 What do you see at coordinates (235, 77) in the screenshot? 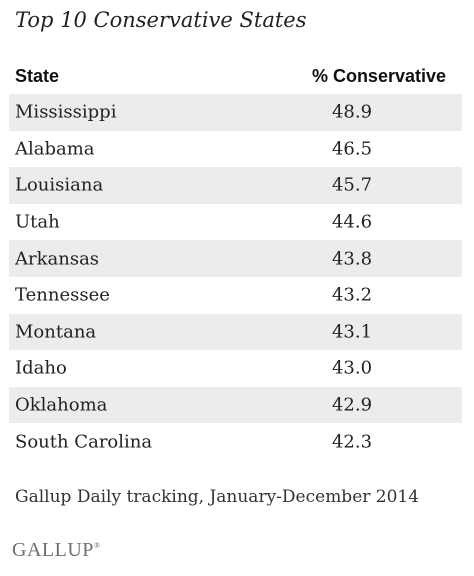
I see `table-header: State % Conservative` at bounding box center [235, 77].